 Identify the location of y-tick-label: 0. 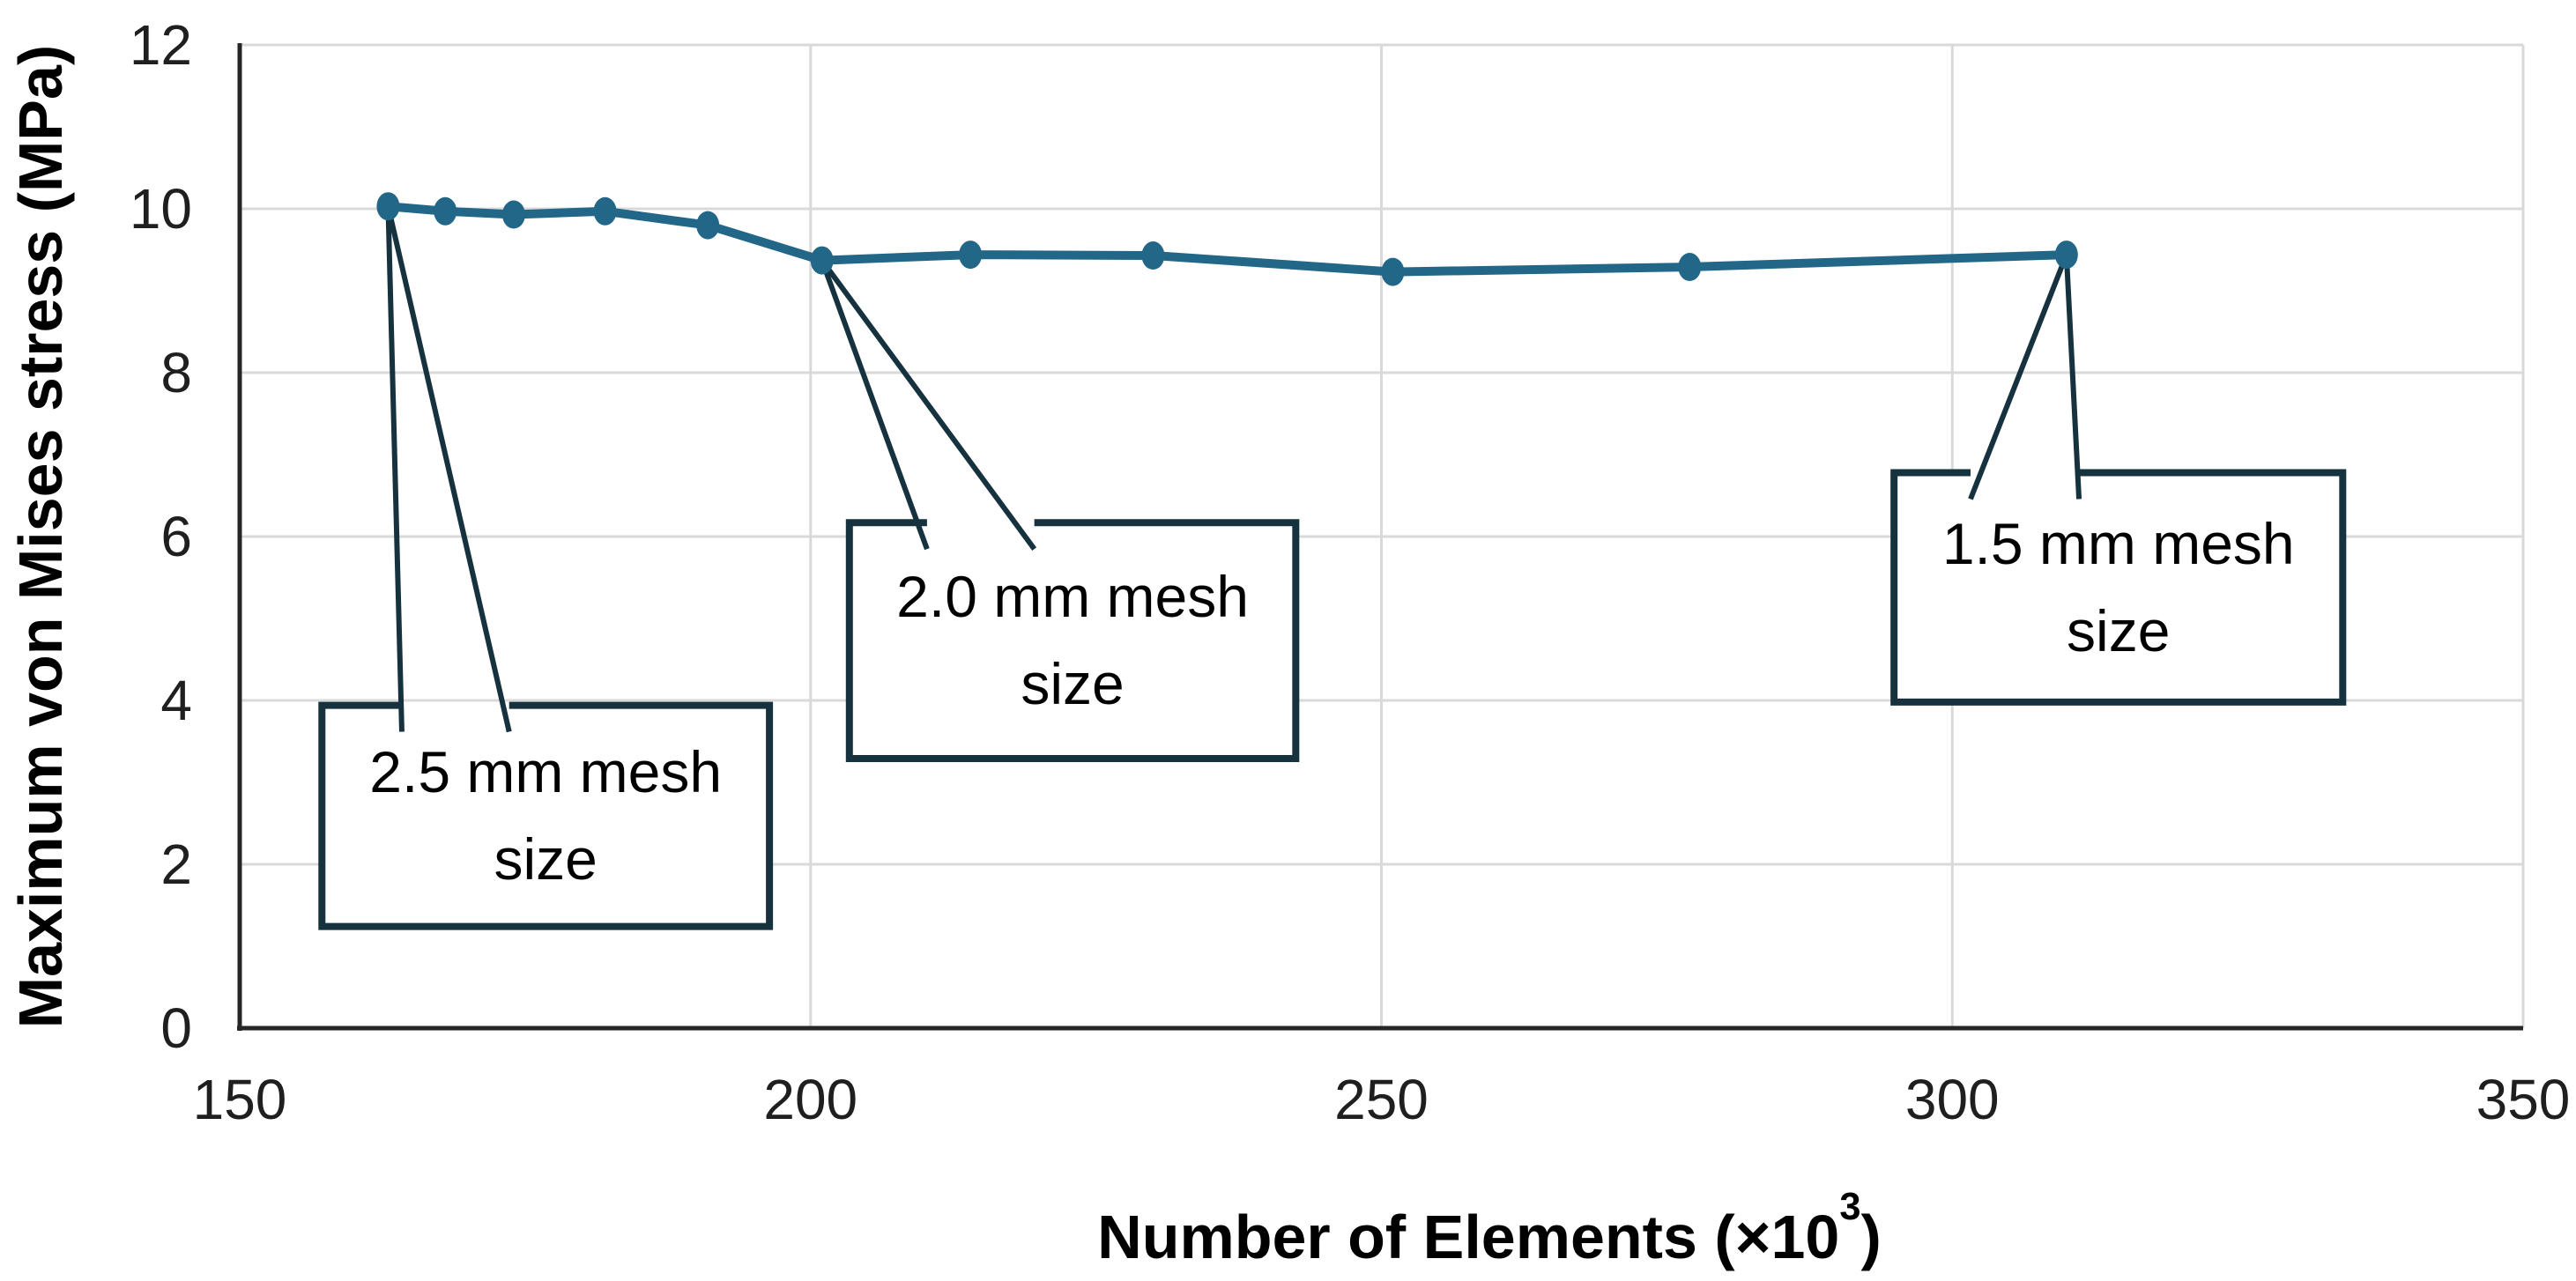
(176, 1028).